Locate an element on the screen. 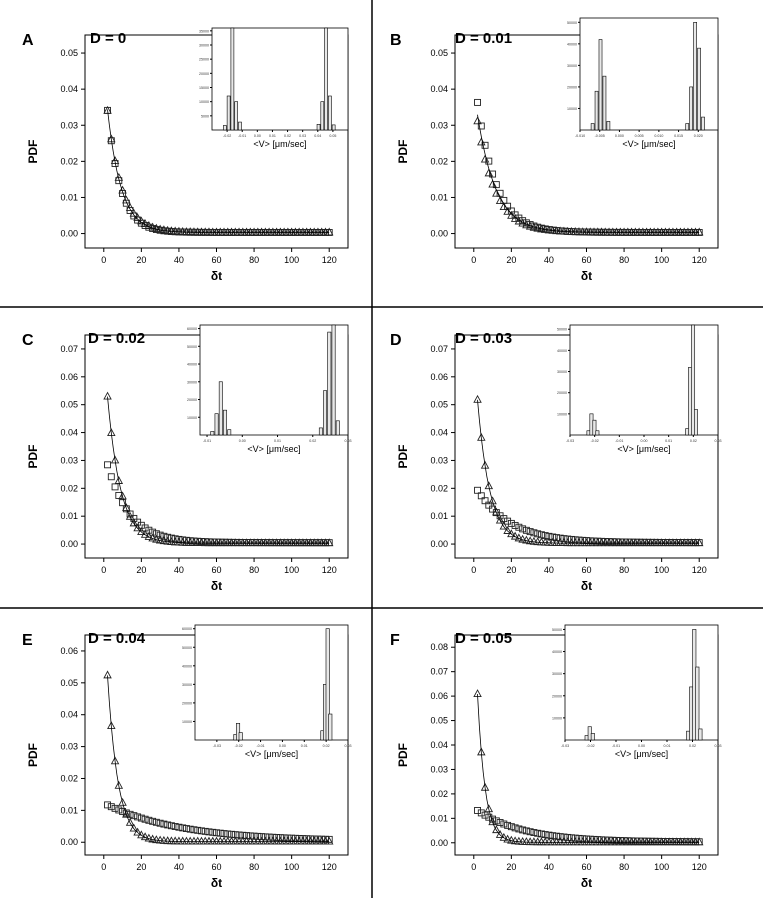  inset-x-tick-label: 0.02 is located at coordinates (692, 746).